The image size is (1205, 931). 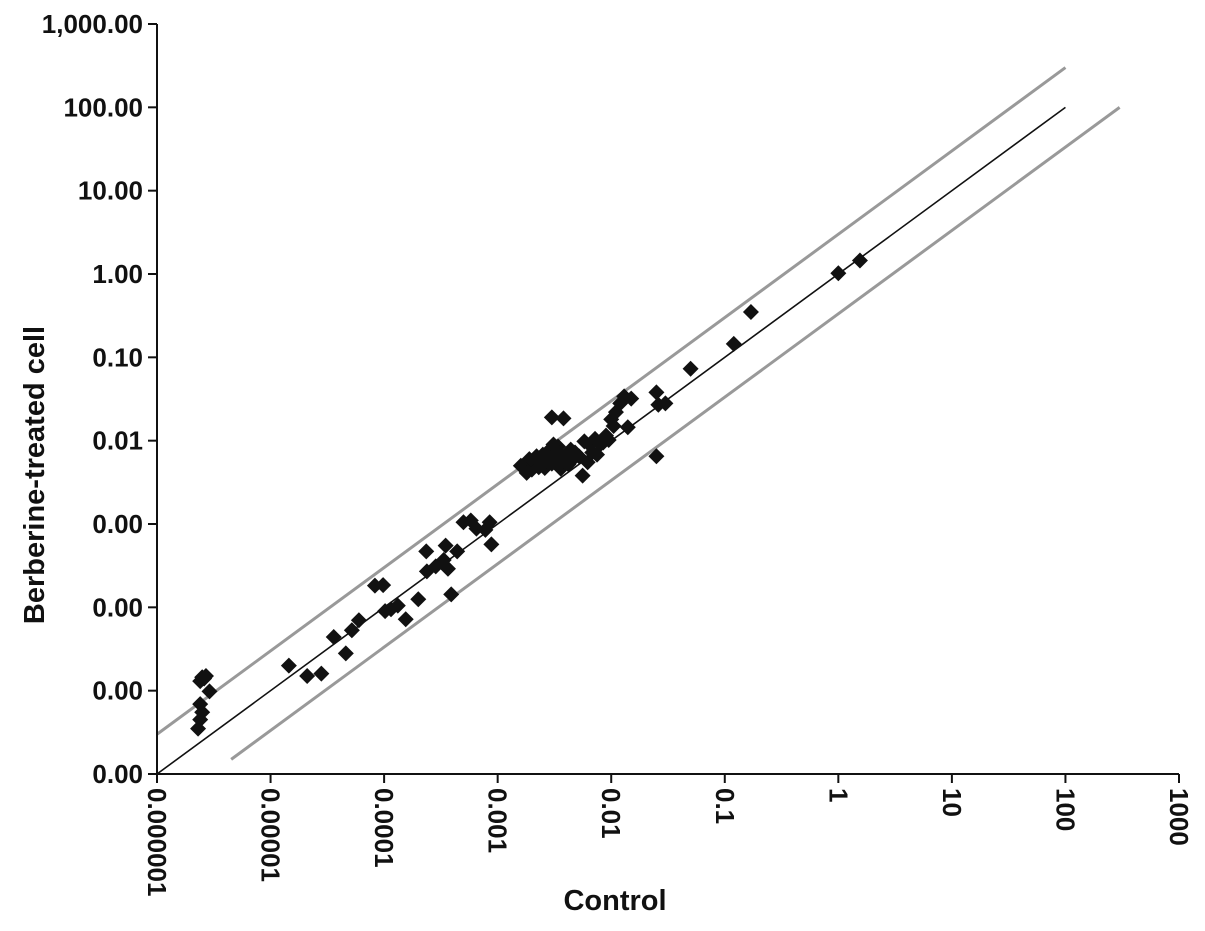 What do you see at coordinates (92, 24) in the screenshot?
I see `y-tick-label: 1,000.00` at bounding box center [92, 24].